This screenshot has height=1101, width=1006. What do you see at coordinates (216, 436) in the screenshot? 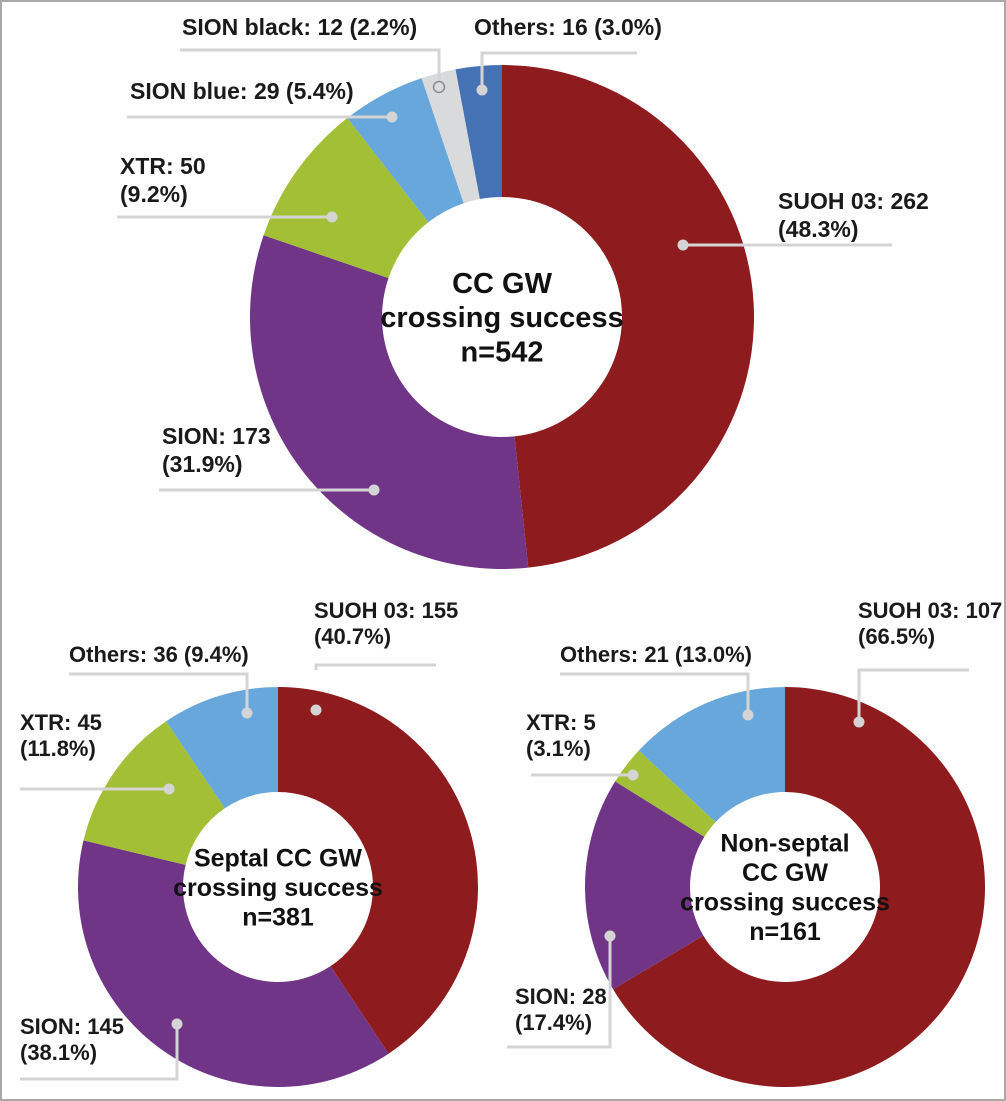
I see `data-label-sion: SION: 173` at bounding box center [216, 436].